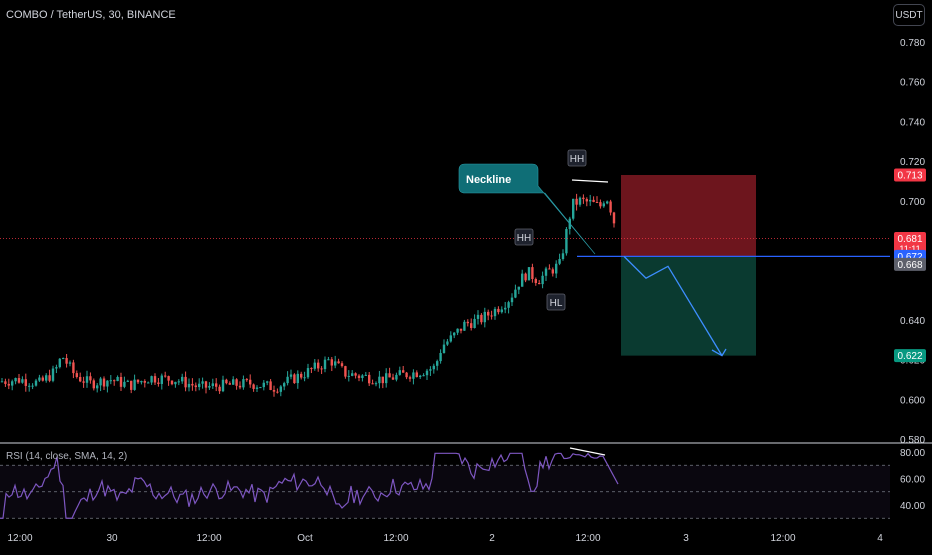 This screenshot has height=555, width=932. I want to click on time-tick-label: 2, so click(492, 538).